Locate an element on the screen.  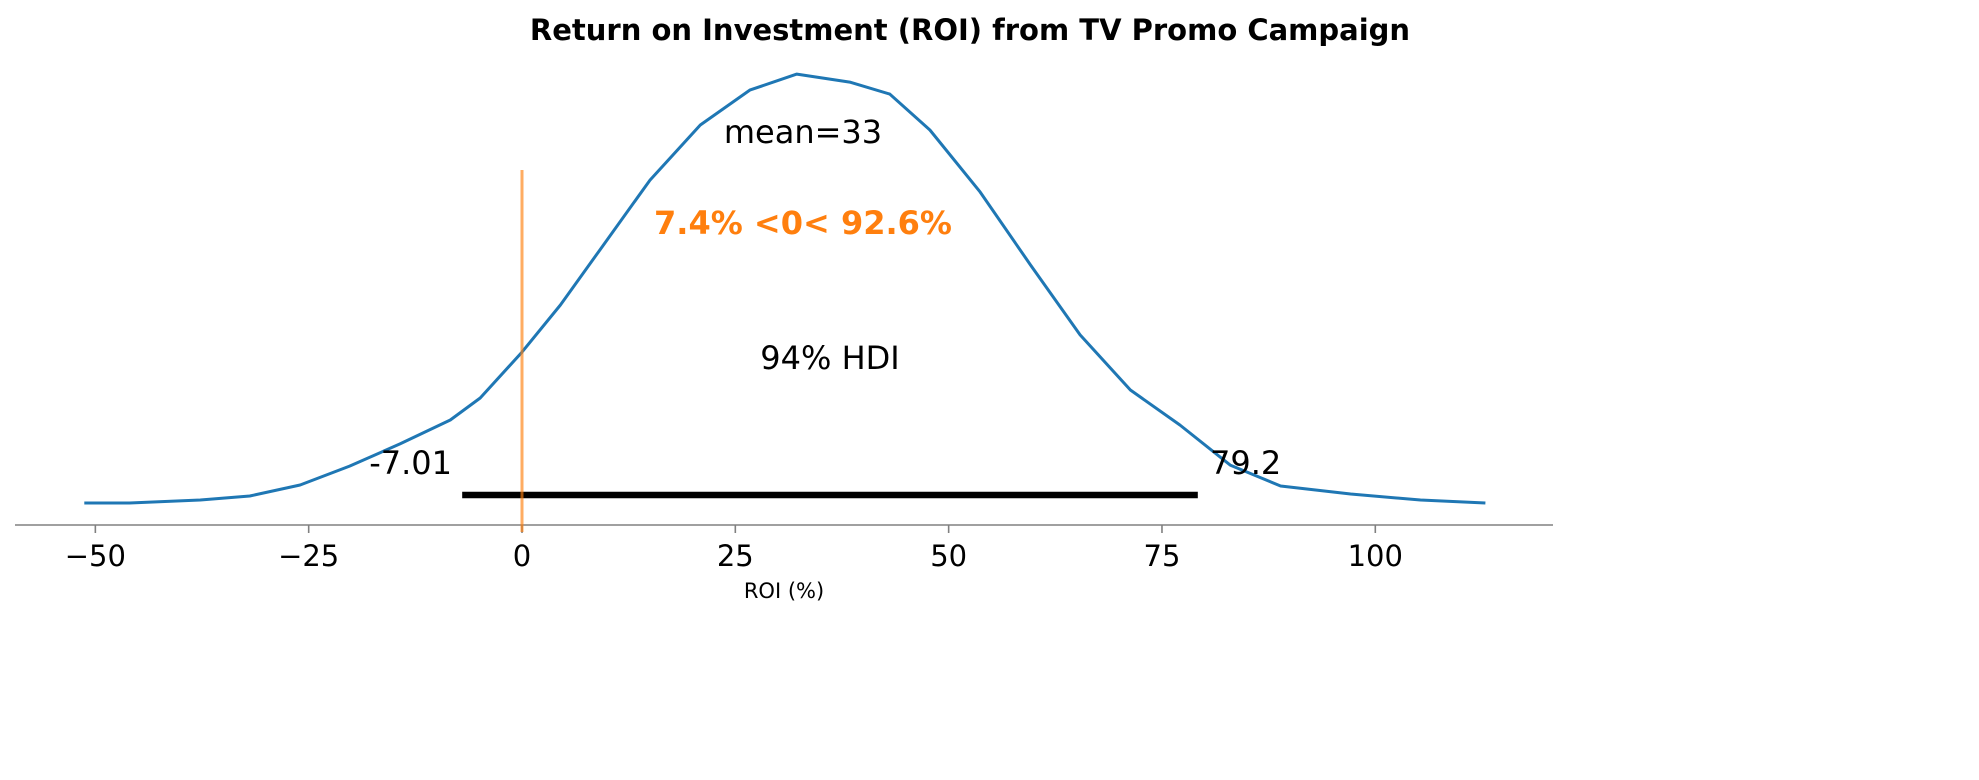
x-axis-label: ROI (%) is located at coordinates (784, 591).